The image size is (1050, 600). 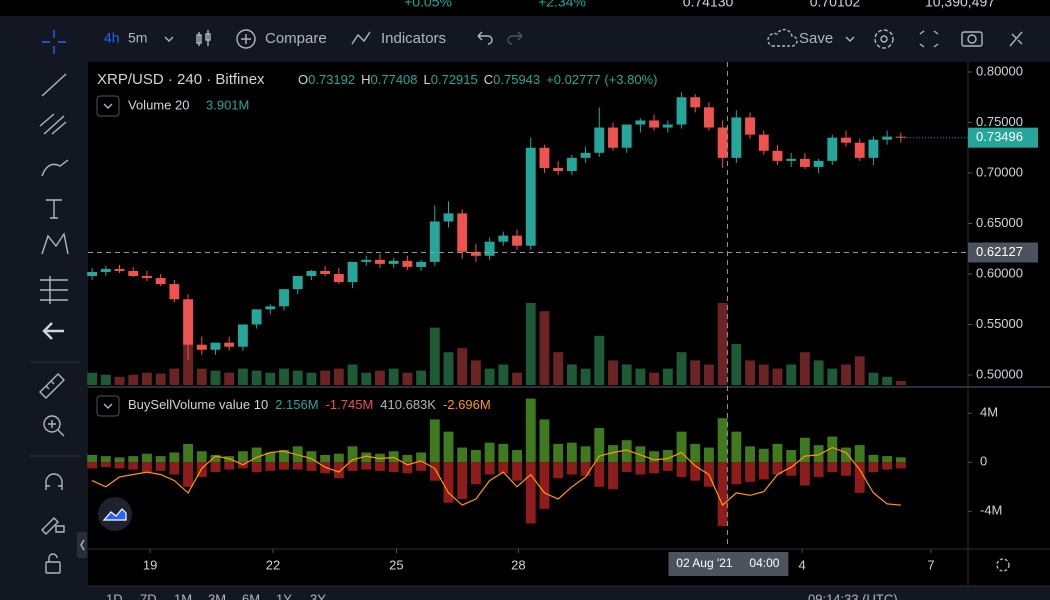 I want to click on chart-type-icon, so click(x=203, y=38).